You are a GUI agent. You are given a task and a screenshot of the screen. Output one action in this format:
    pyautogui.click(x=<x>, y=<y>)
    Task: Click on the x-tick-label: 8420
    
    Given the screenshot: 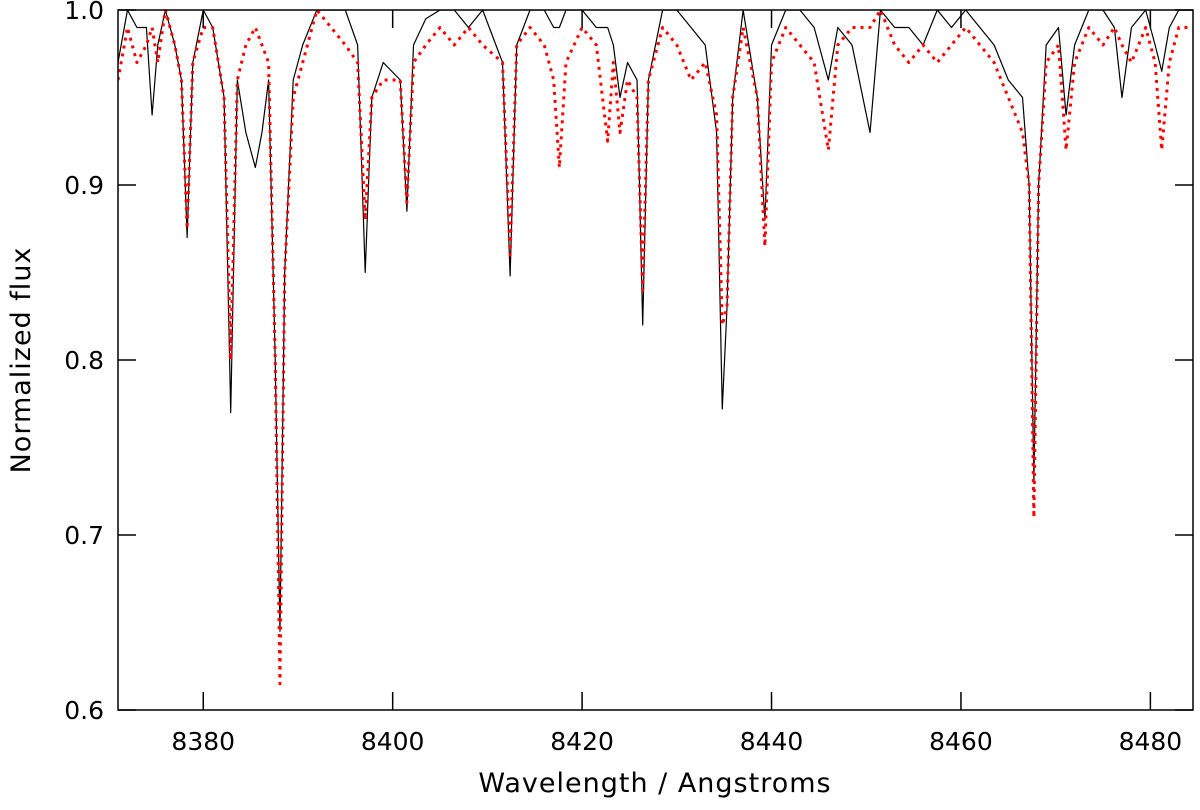 What is the action you would take?
    pyautogui.click(x=582, y=741)
    